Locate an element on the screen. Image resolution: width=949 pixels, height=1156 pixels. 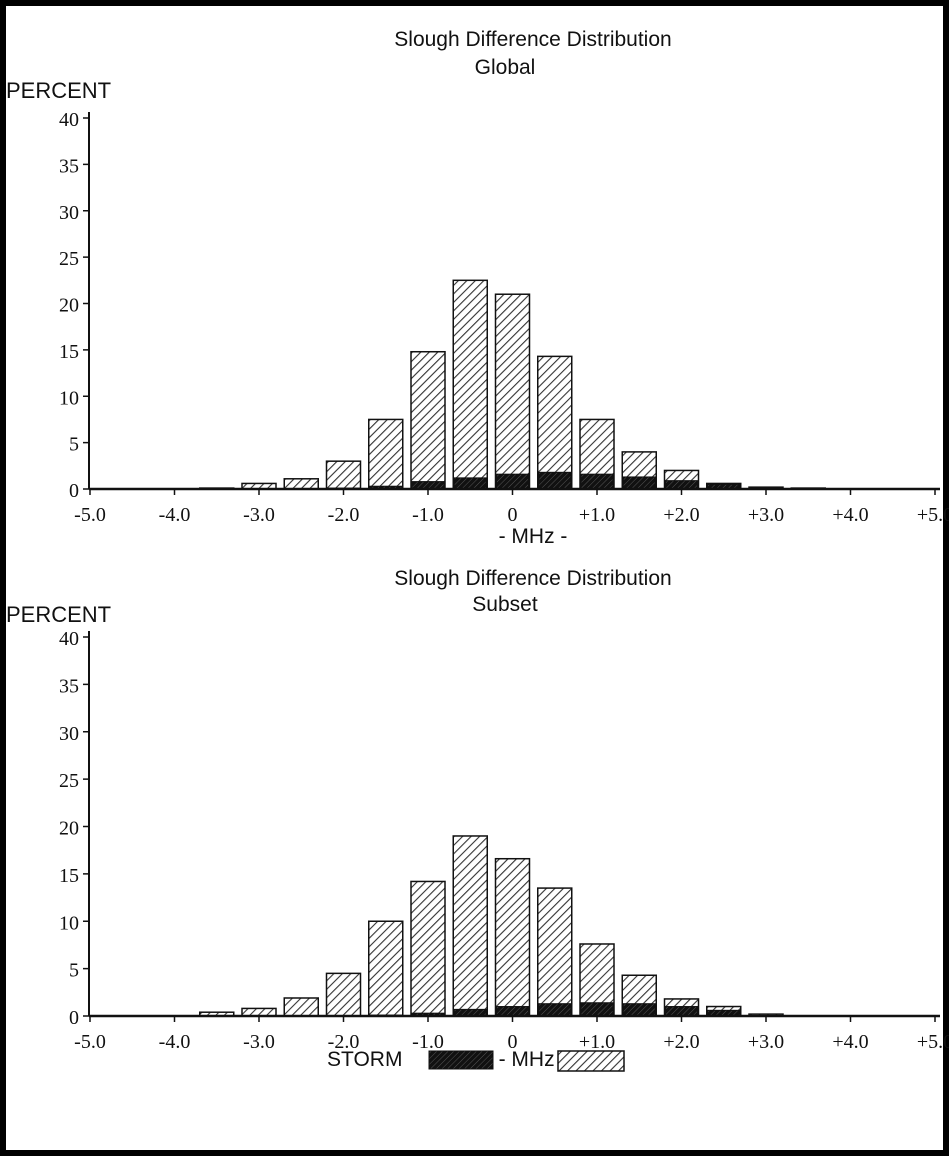
chart-subtitle: Subset is located at coordinates (505, 604).